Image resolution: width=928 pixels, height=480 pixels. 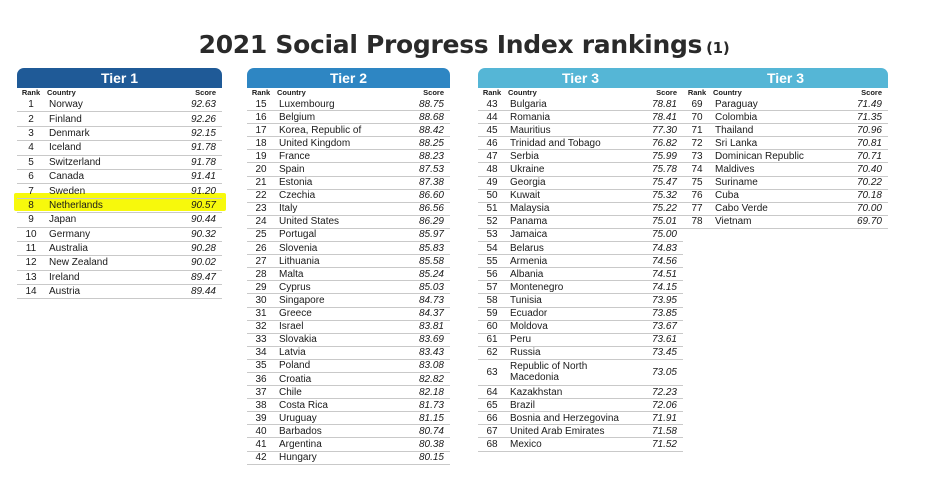 I want to click on rank-cell: 10, so click(x=31, y=234).